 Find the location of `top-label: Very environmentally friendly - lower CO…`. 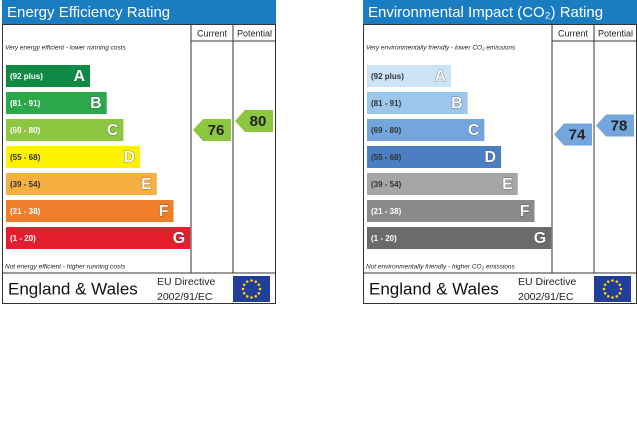

top-label: Very environmentally friendly - lower CO… is located at coordinates (441, 48).